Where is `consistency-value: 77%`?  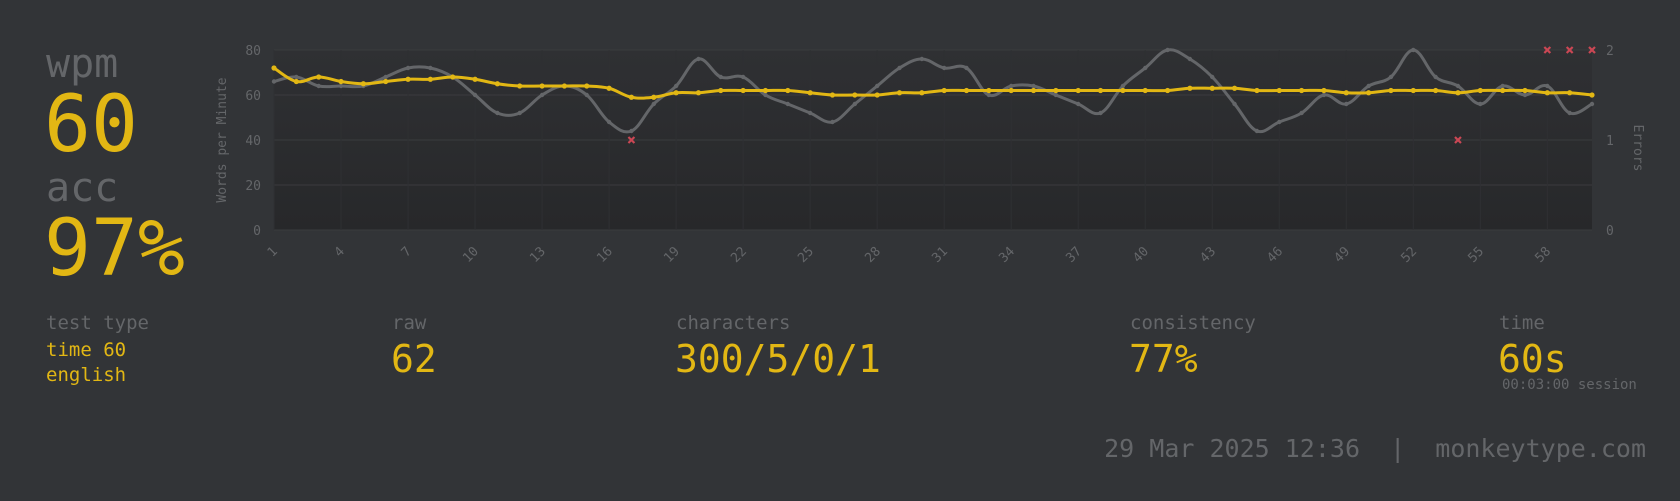
consistency-value: 77% is located at coordinates (1163, 359).